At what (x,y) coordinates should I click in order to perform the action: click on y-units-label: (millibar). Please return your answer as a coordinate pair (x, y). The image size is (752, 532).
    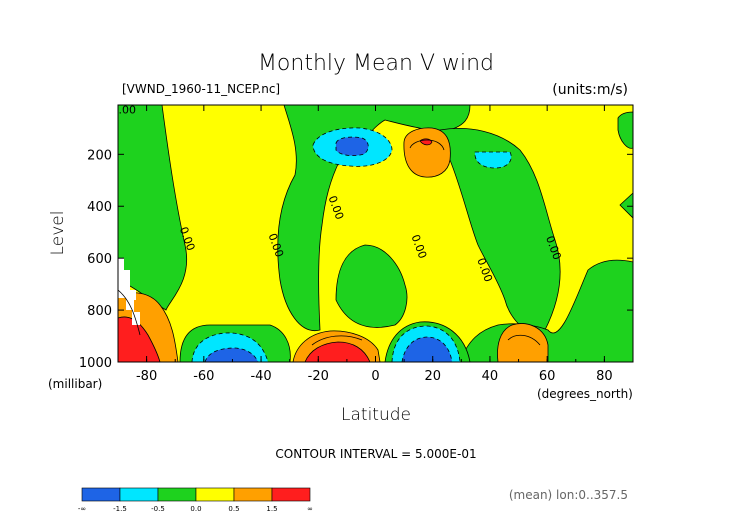
    Looking at the image, I should click on (75, 384).